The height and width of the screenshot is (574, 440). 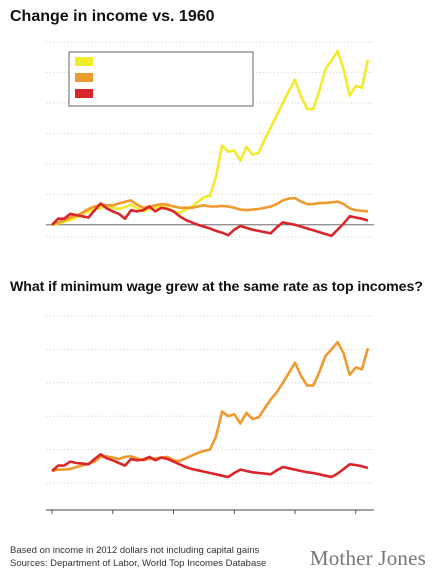 What do you see at coordinates (112, 16) in the screenshot?
I see `chart1-title: Change in income vs. 1960` at bounding box center [112, 16].